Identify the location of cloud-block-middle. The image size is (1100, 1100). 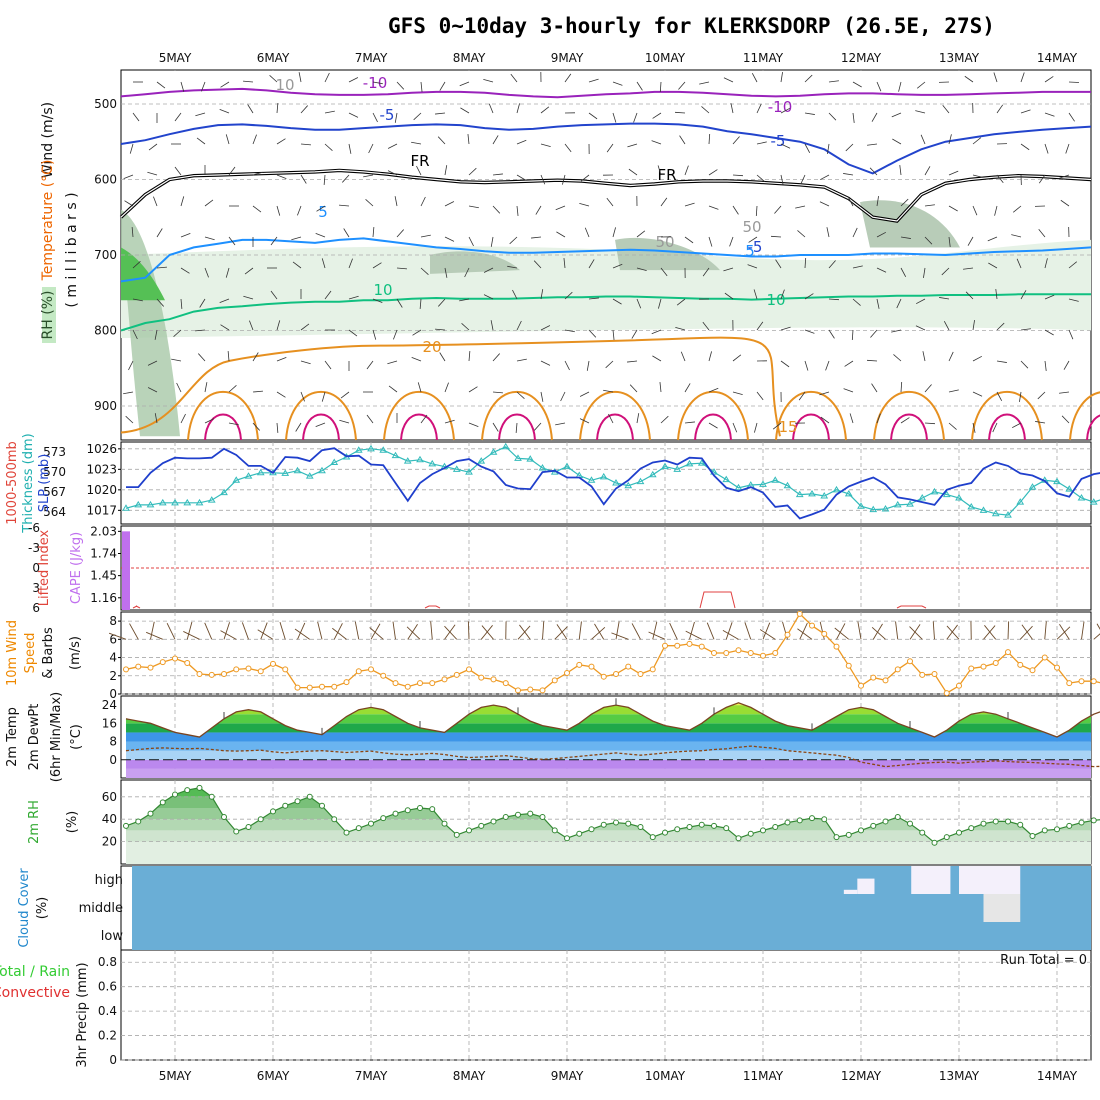
(1002, 908).